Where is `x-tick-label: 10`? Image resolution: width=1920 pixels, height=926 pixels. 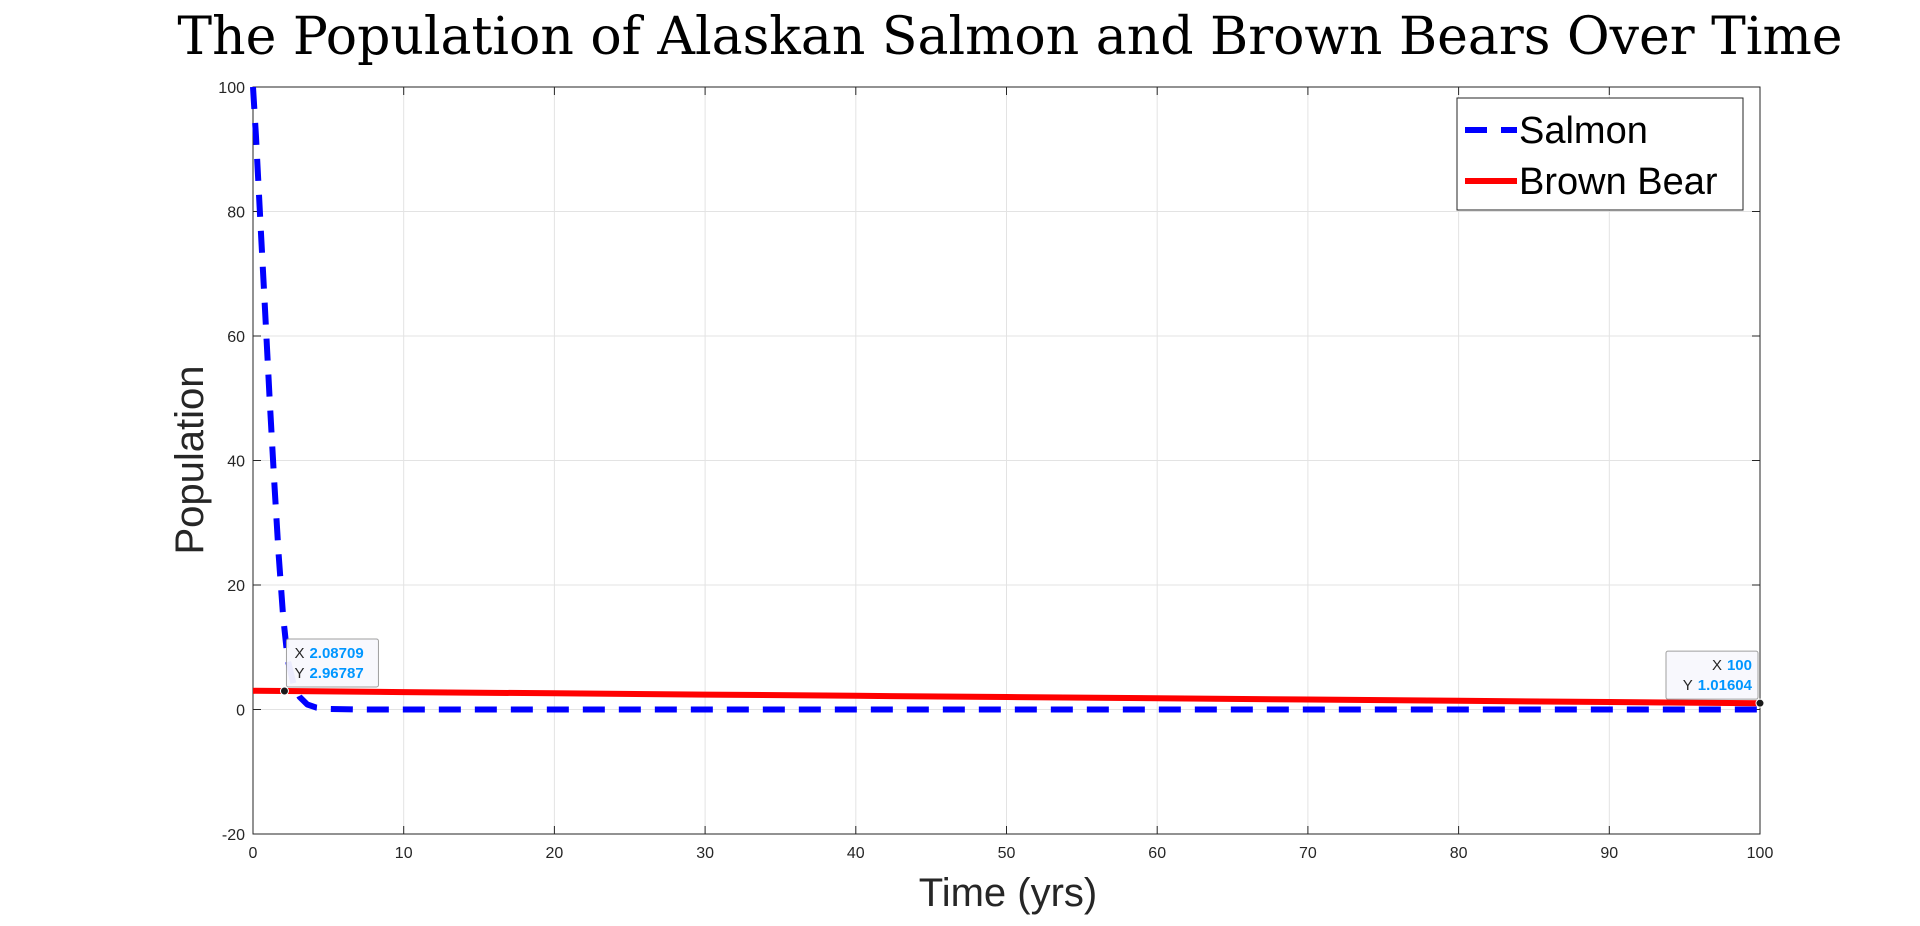
x-tick-label: 10 is located at coordinates (404, 853).